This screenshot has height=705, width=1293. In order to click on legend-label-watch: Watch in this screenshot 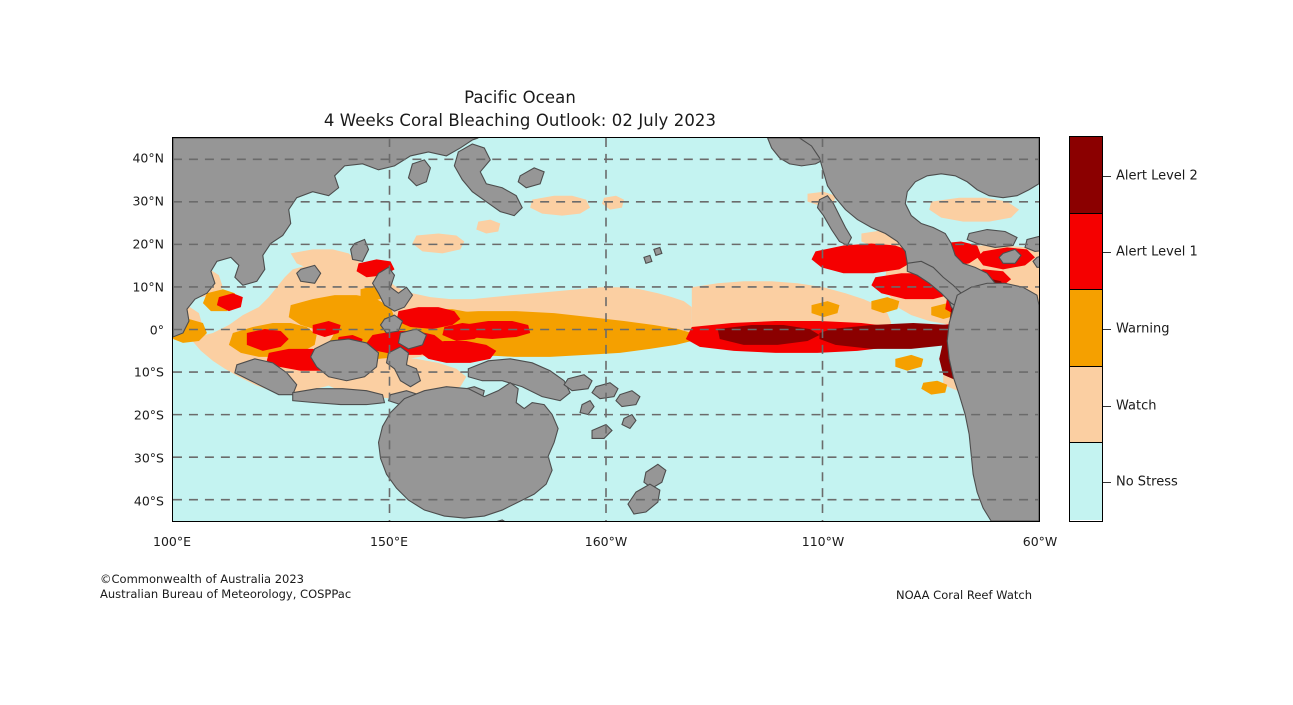, I will do `click(1136, 406)`.